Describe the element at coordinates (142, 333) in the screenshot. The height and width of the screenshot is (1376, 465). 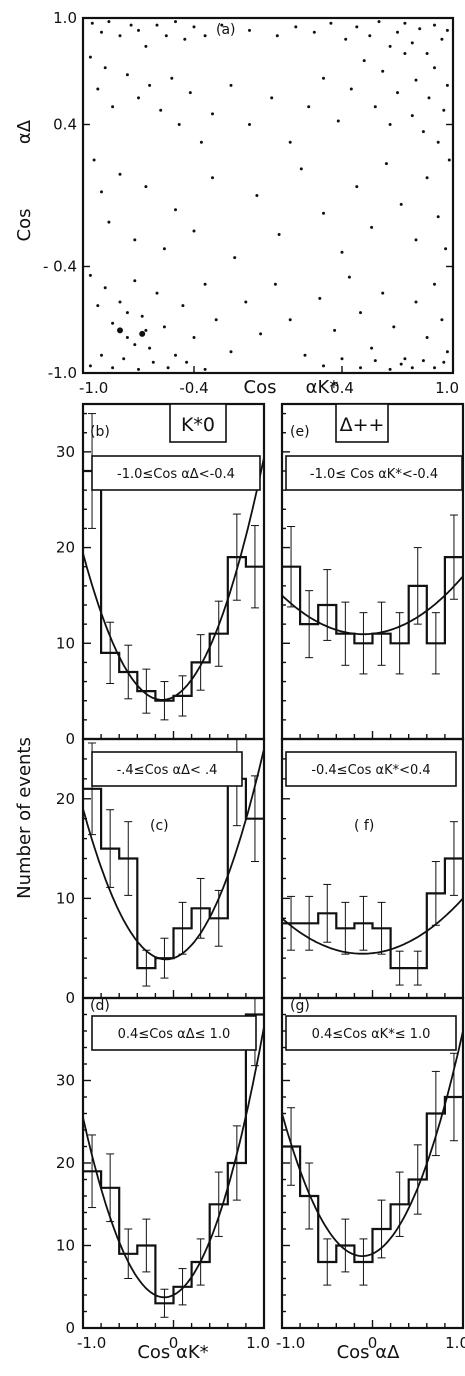
I see `scatter-point-large` at that location.